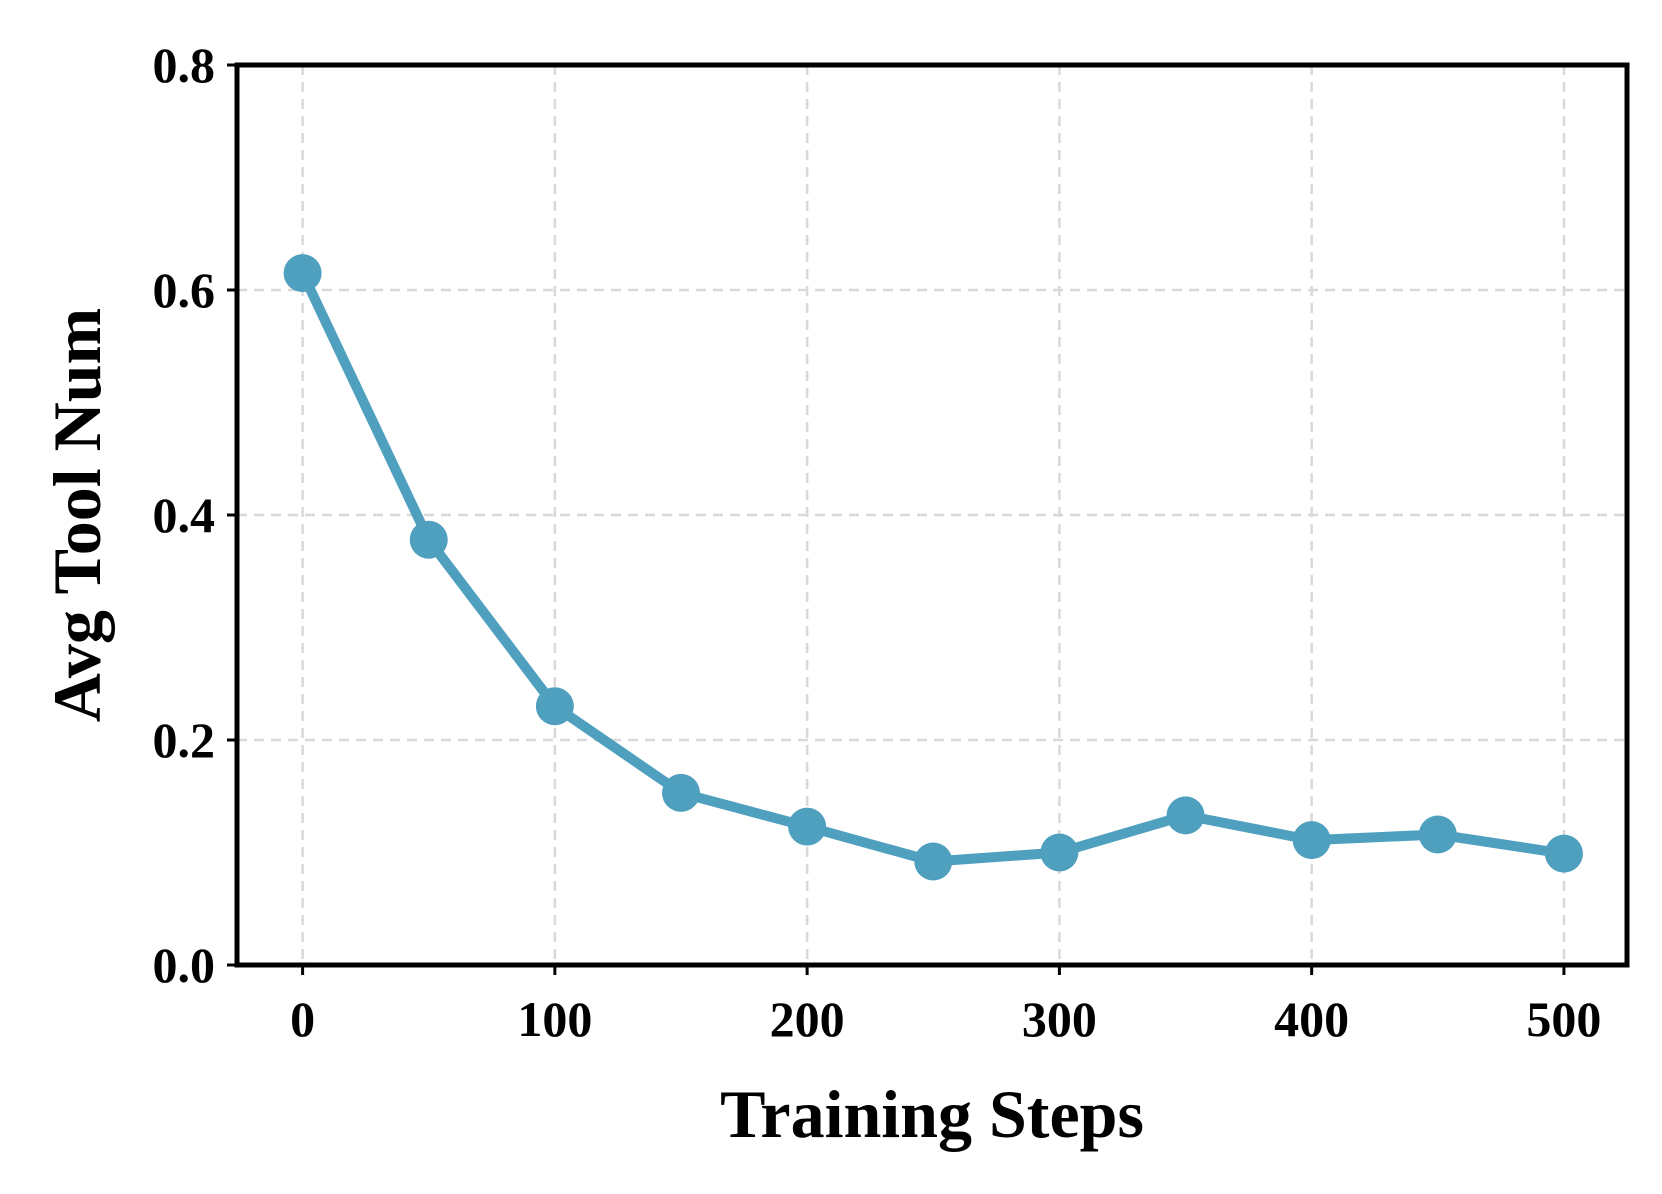  Describe the element at coordinates (932, 1114) in the screenshot. I see `x-axis-title: Training Steps` at that location.